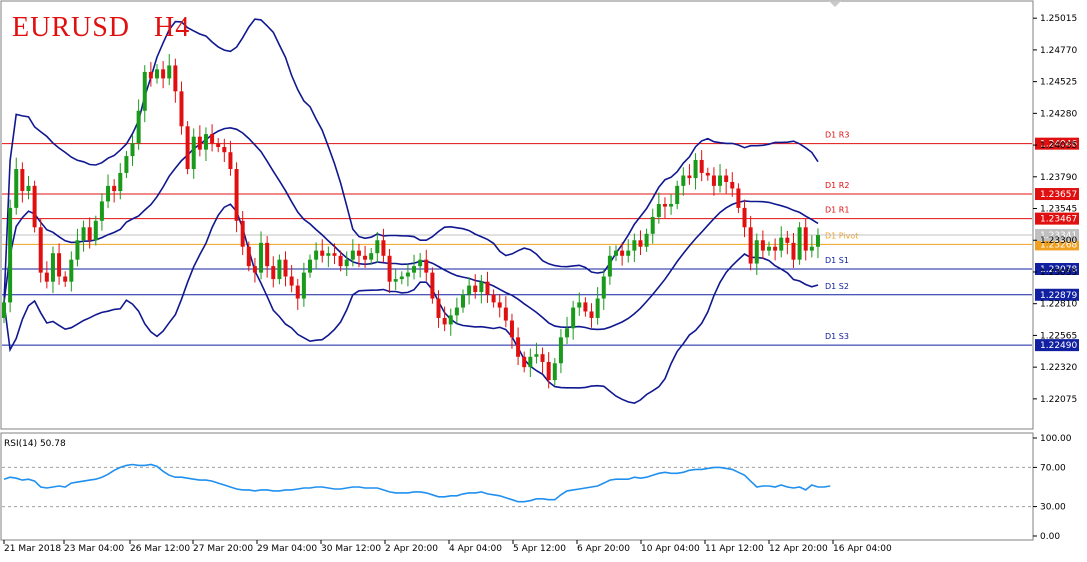 This screenshot has height=562, width=1087. I want to click on rsi-tick-label: 70.00, so click(1053, 468).